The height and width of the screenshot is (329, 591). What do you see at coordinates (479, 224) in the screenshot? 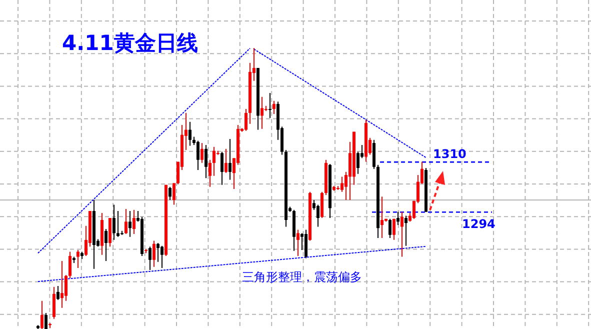
I see `text: 1294` at bounding box center [479, 224].